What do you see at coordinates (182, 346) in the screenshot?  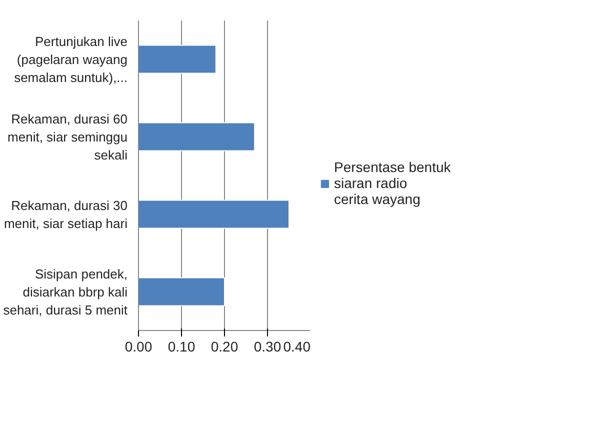 I see `x-tick-label: 0.10` at bounding box center [182, 346].